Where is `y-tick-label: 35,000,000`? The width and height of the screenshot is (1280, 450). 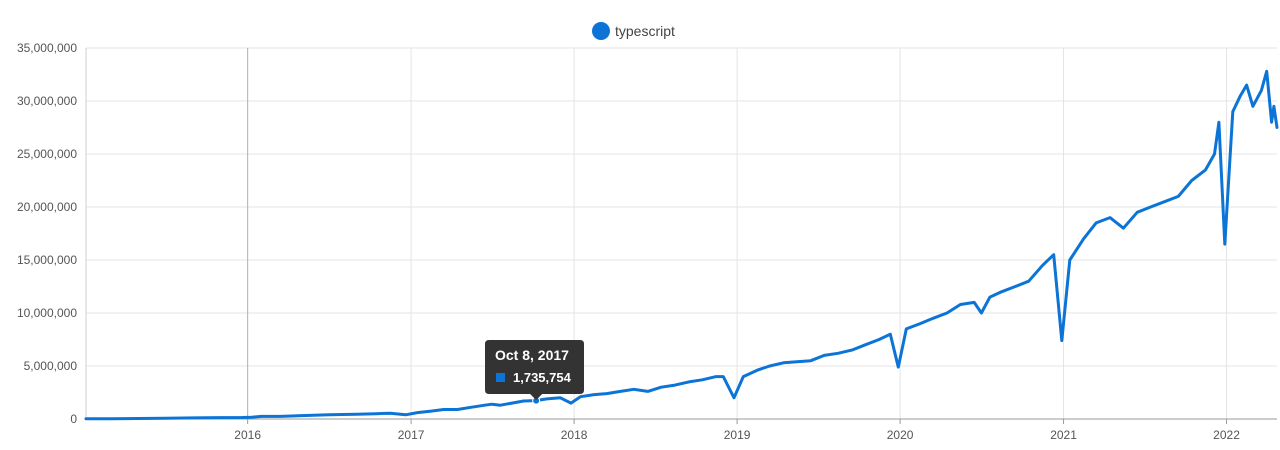
y-tick-label: 35,000,000 is located at coordinates (47, 48).